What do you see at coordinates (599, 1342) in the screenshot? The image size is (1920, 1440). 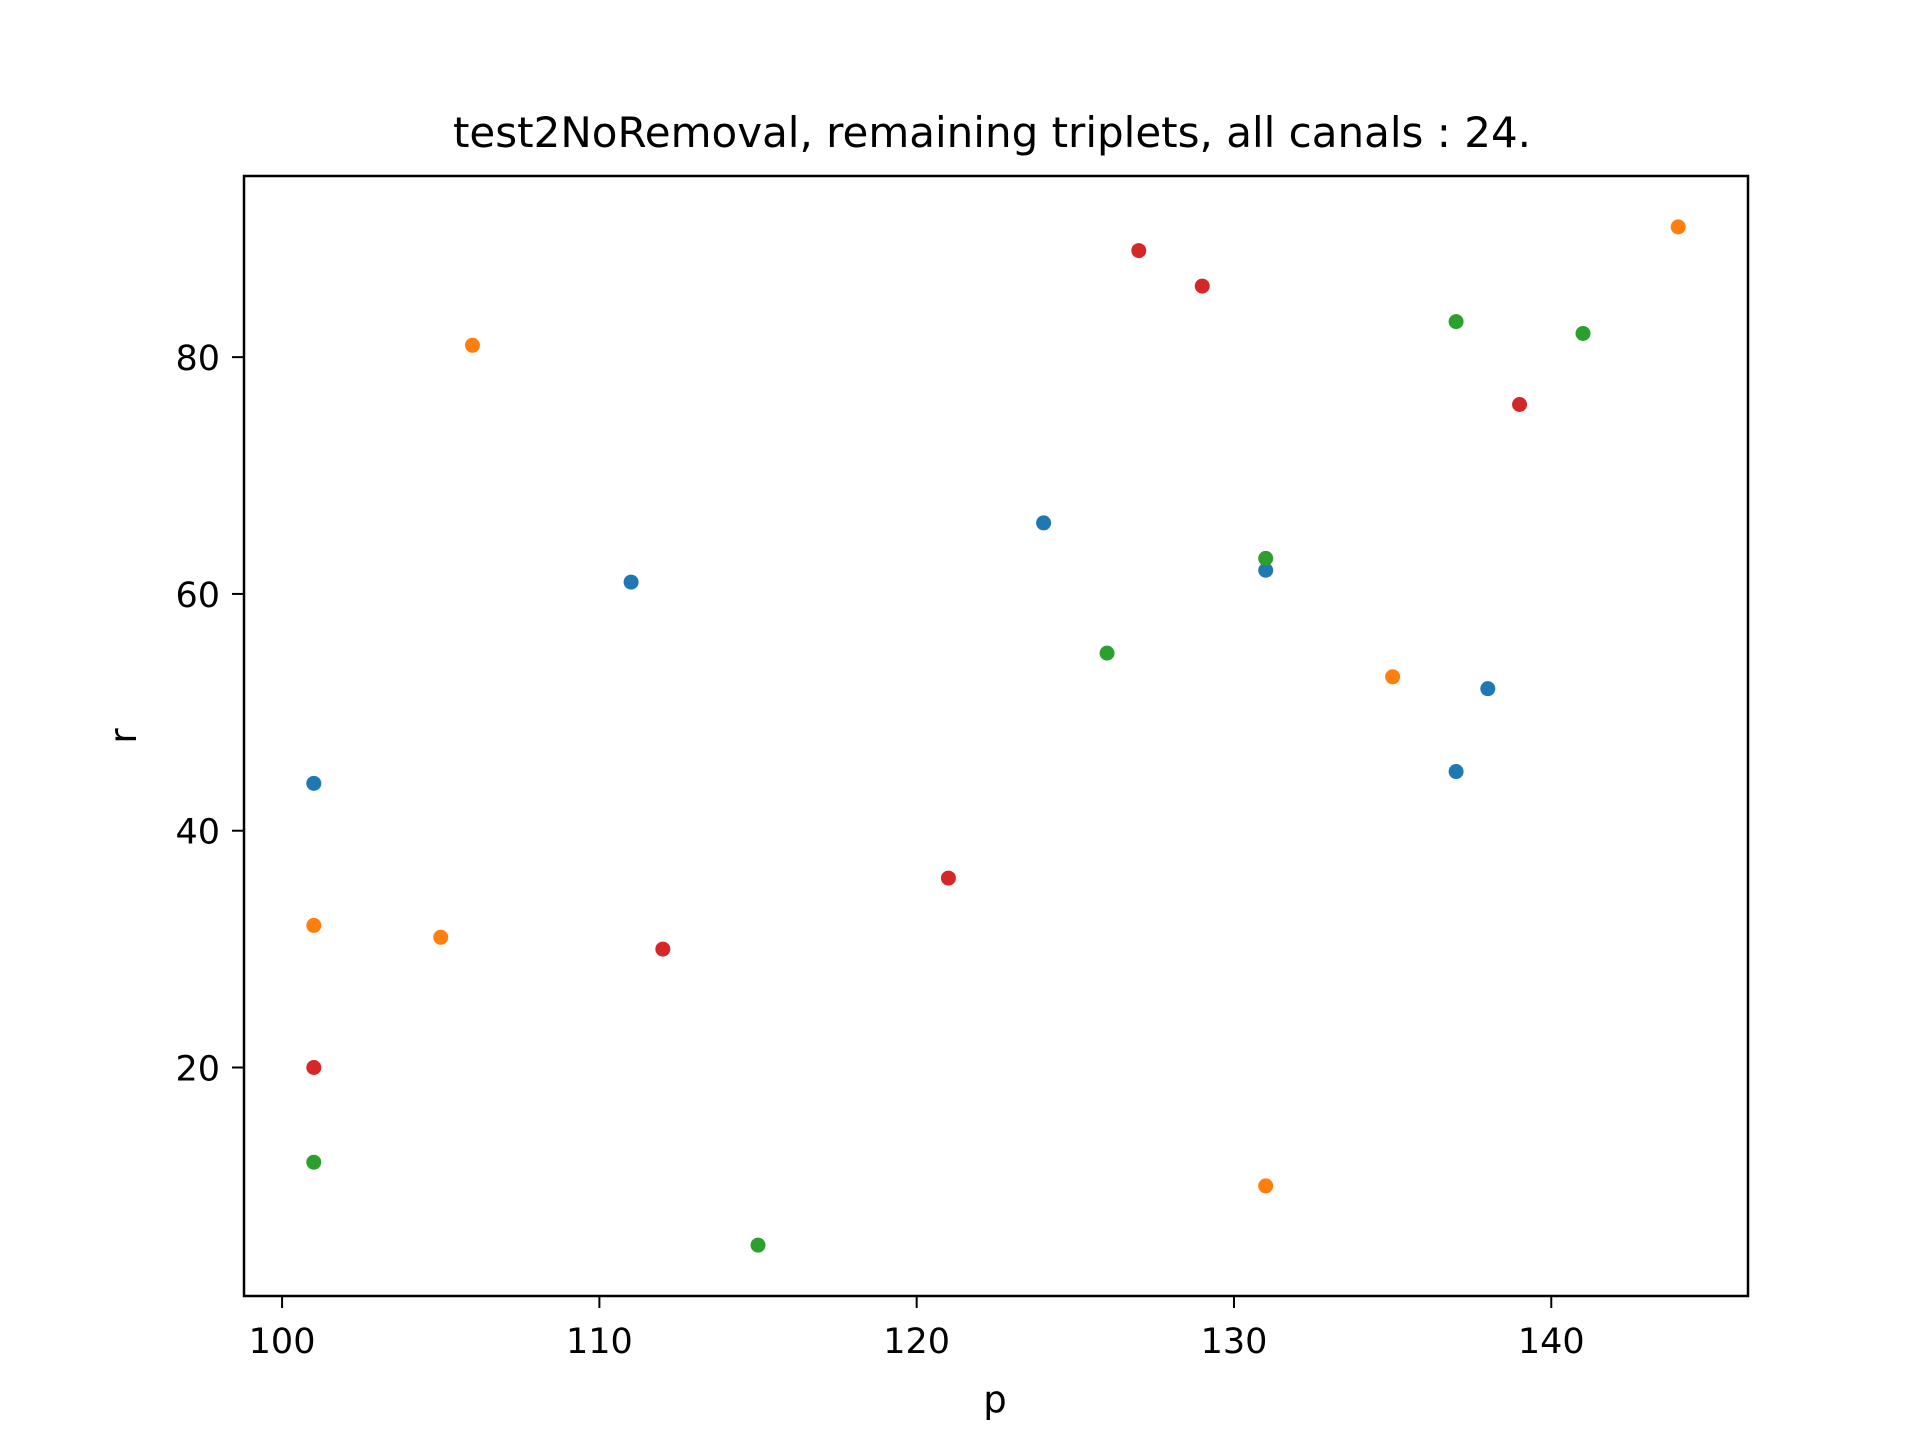 I see `x-tick-label: 110` at bounding box center [599, 1342].